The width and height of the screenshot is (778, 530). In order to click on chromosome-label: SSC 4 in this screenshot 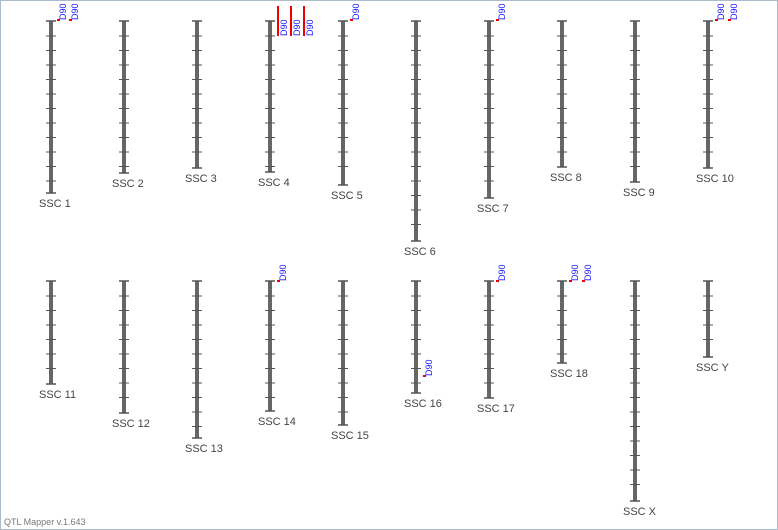, I will do `click(274, 183)`.